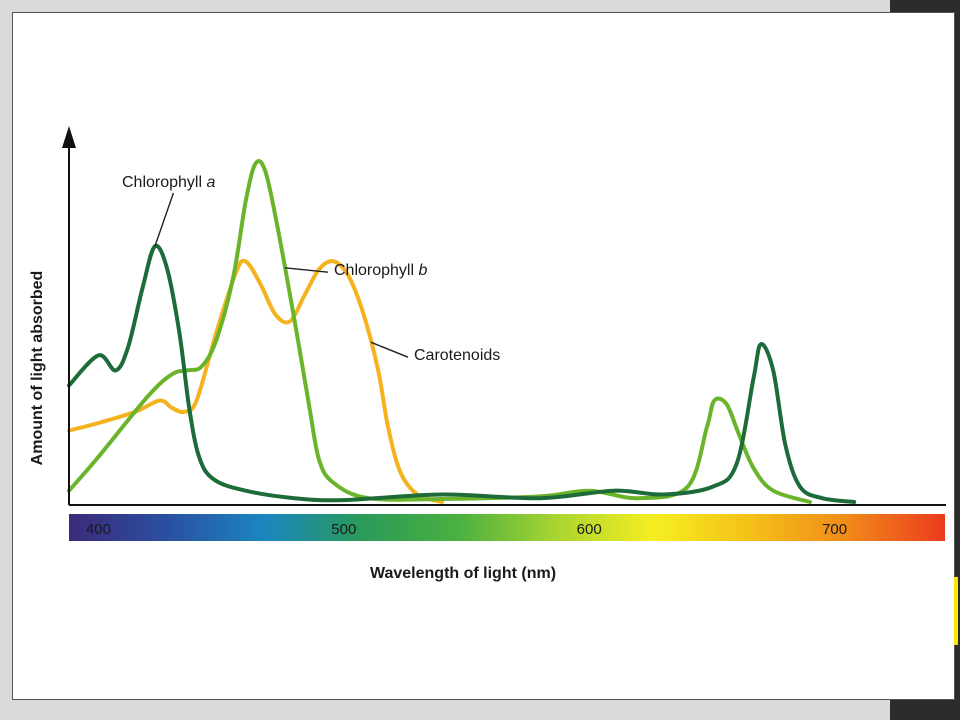 This screenshot has width=960, height=720. What do you see at coordinates (380, 270) in the screenshot?
I see `series-label-chlorophyll-b: Chlorophyll b` at bounding box center [380, 270].